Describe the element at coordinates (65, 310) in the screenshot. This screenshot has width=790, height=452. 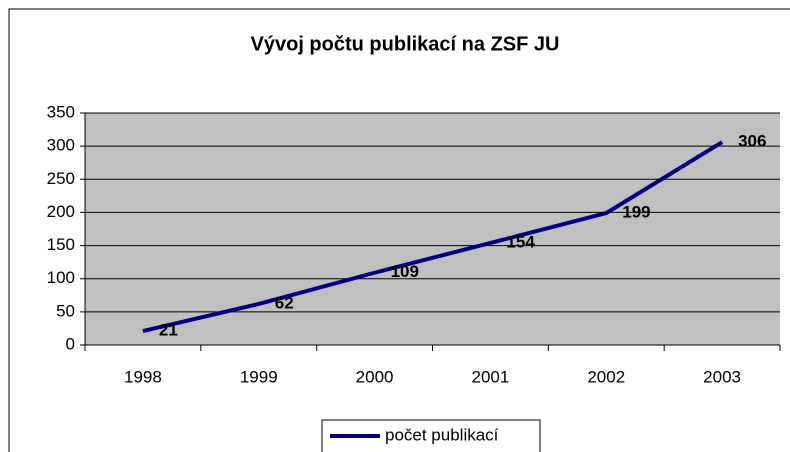
I see `y-tick-label: 50` at that location.